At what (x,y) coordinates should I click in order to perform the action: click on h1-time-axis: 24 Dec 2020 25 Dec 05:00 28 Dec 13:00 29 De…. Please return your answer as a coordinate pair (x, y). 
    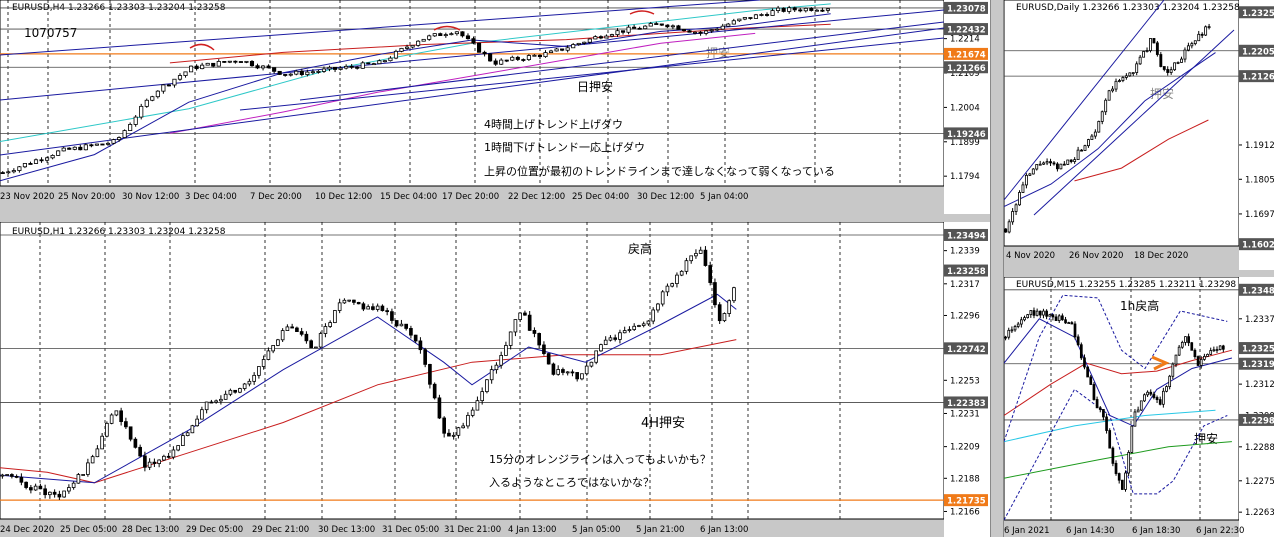
    Looking at the image, I should click on (374, 530).